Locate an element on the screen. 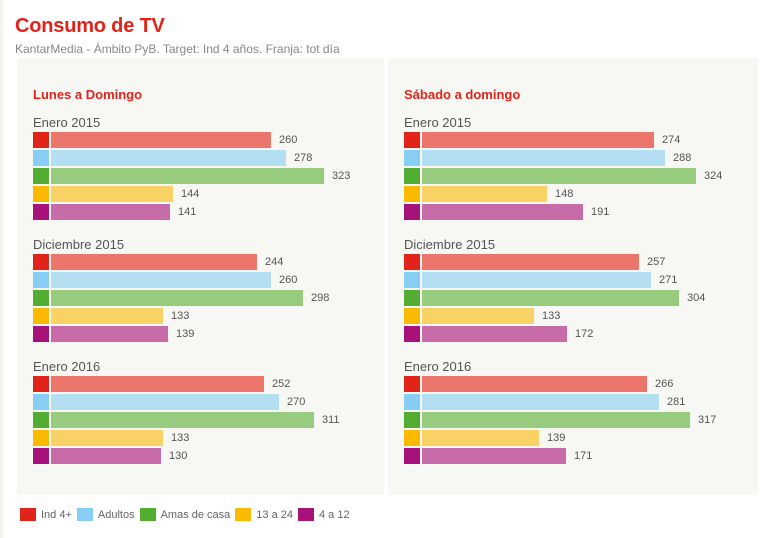 The width and height of the screenshot is (763, 538). panel-title: Sábado a domingo is located at coordinates (462, 94).